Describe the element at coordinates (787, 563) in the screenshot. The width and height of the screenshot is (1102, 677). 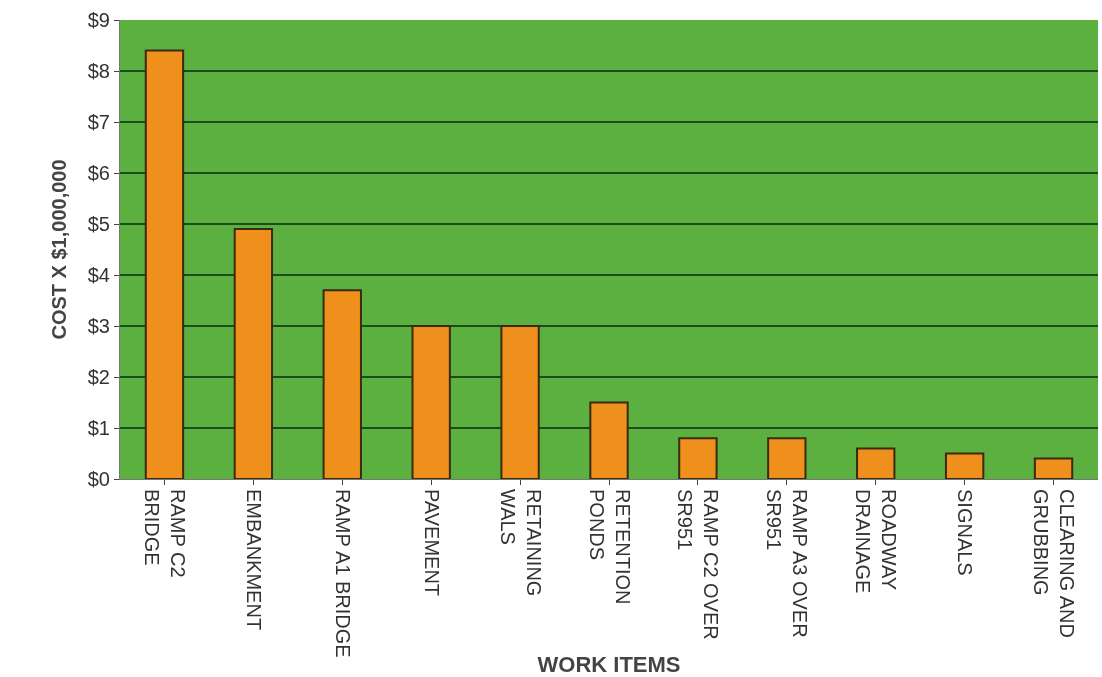
I see `x-tick-label: RAMP A3 OVER SR951` at that location.